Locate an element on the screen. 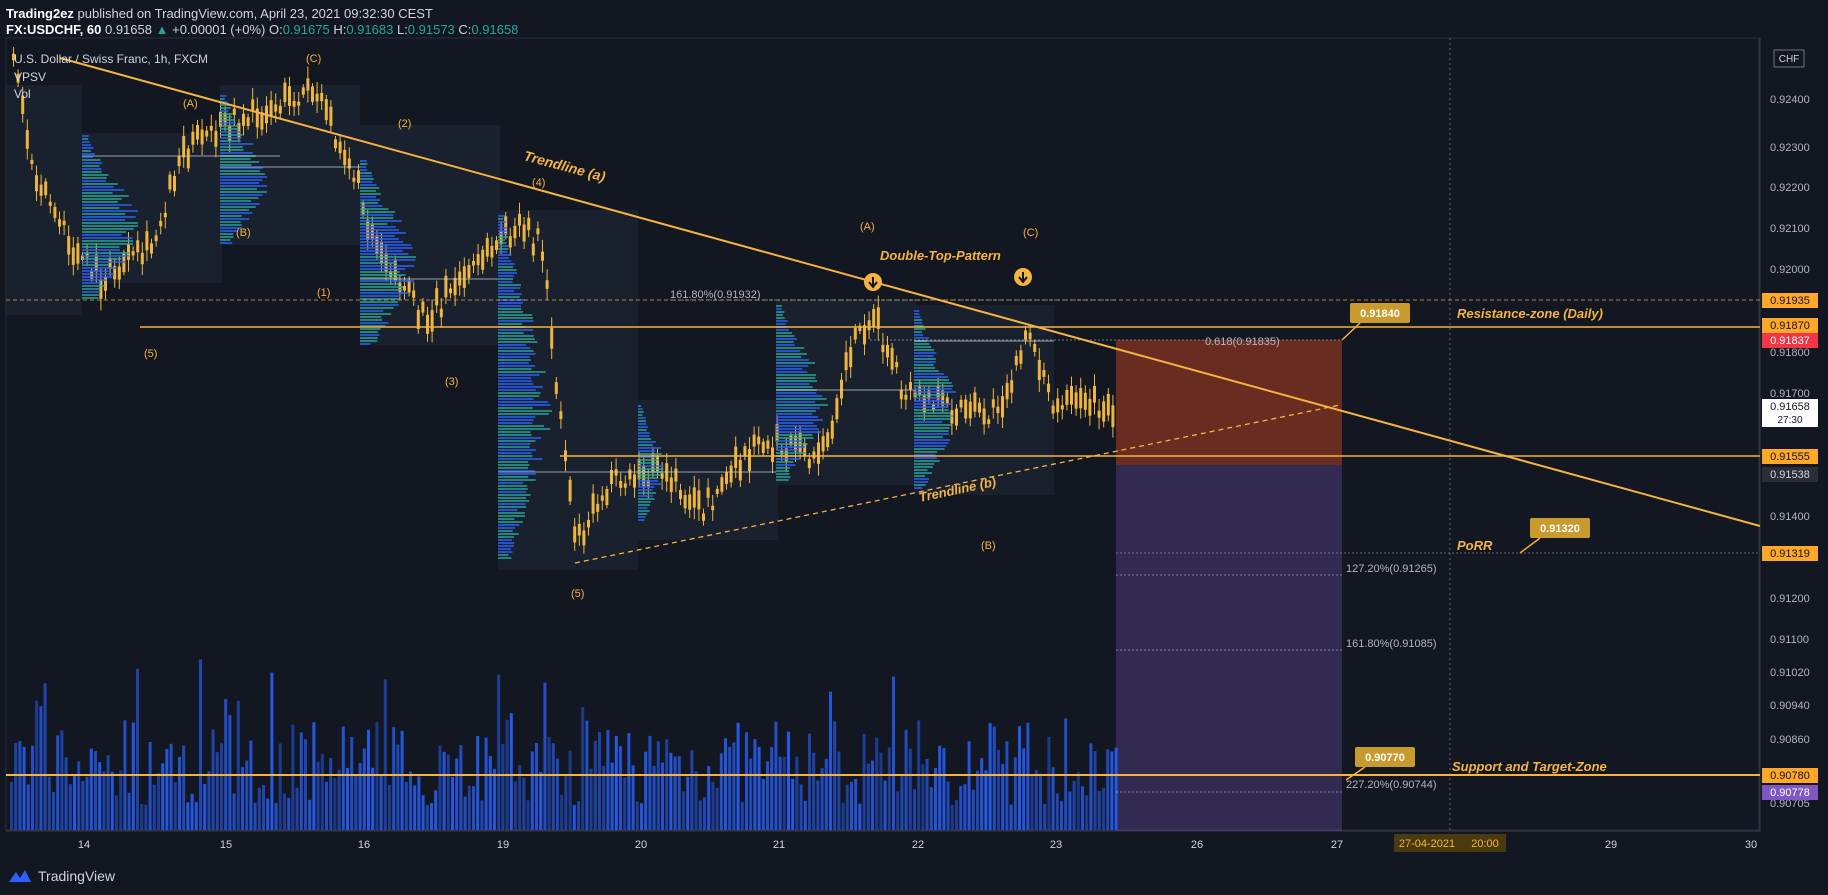 The width and height of the screenshot is (1828, 895). publisher-name: Trading2ez is located at coordinates (40, 13).